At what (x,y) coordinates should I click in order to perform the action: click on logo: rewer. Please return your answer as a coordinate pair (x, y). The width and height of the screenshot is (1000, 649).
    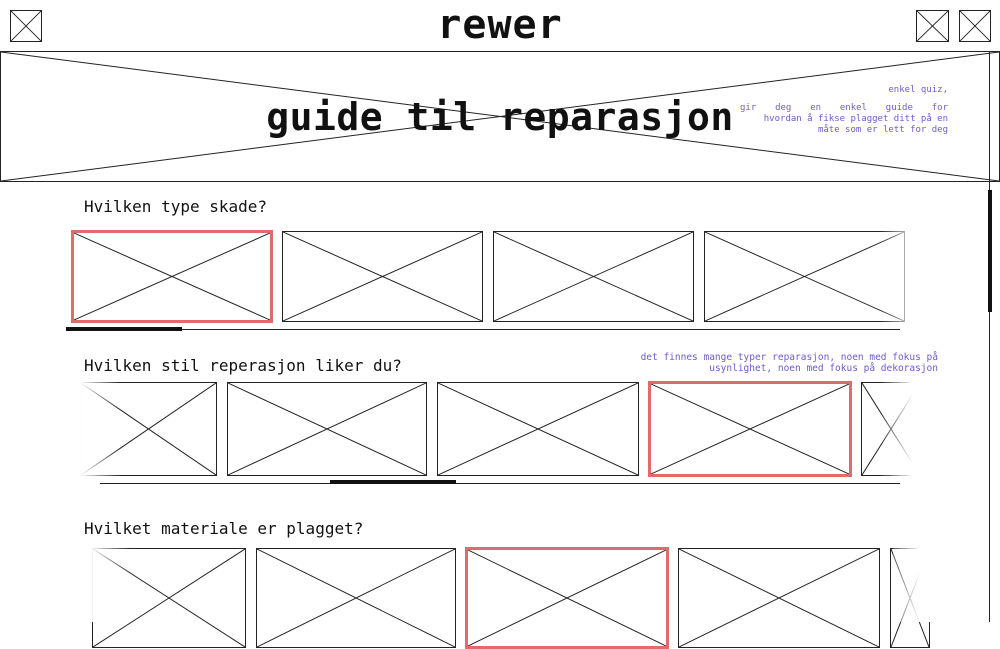
    Looking at the image, I should click on (500, 25).